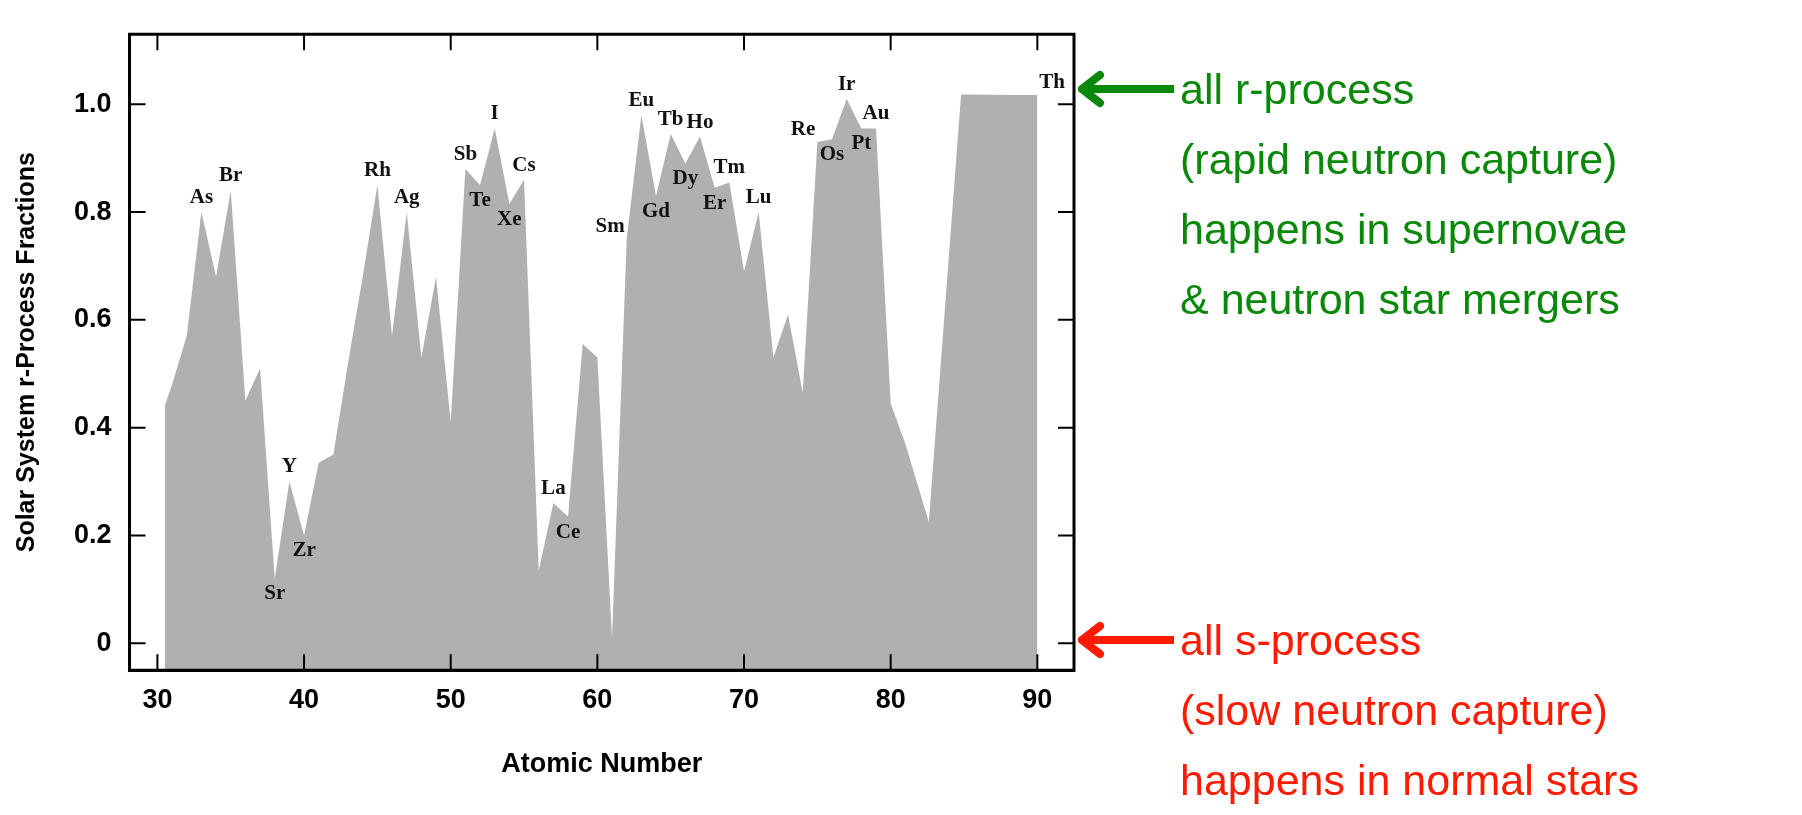 This screenshot has width=1802, height=815. I want to click on annotation: Ce, so click(568, 530).